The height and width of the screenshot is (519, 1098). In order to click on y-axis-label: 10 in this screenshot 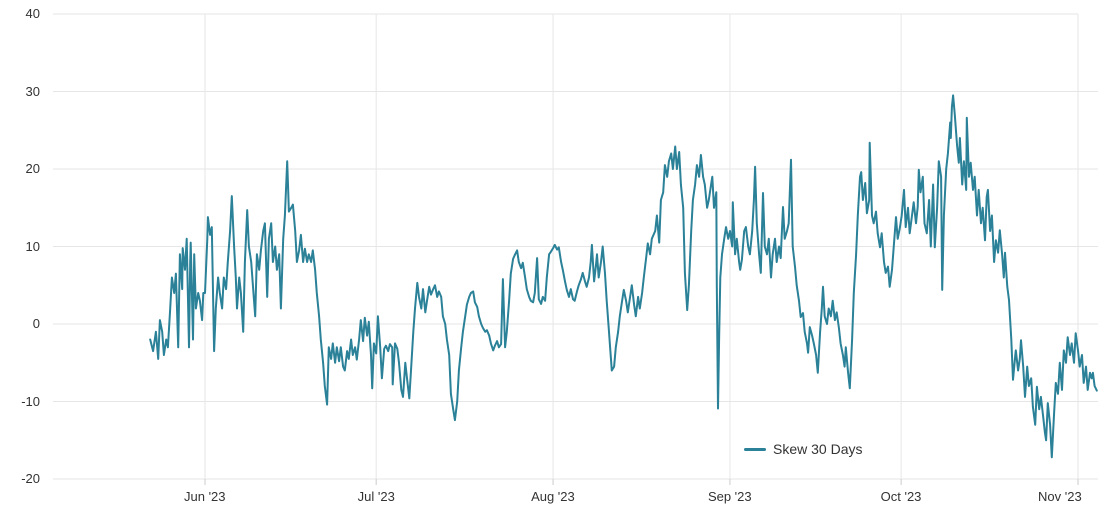, I will do `click(32, 246)`.